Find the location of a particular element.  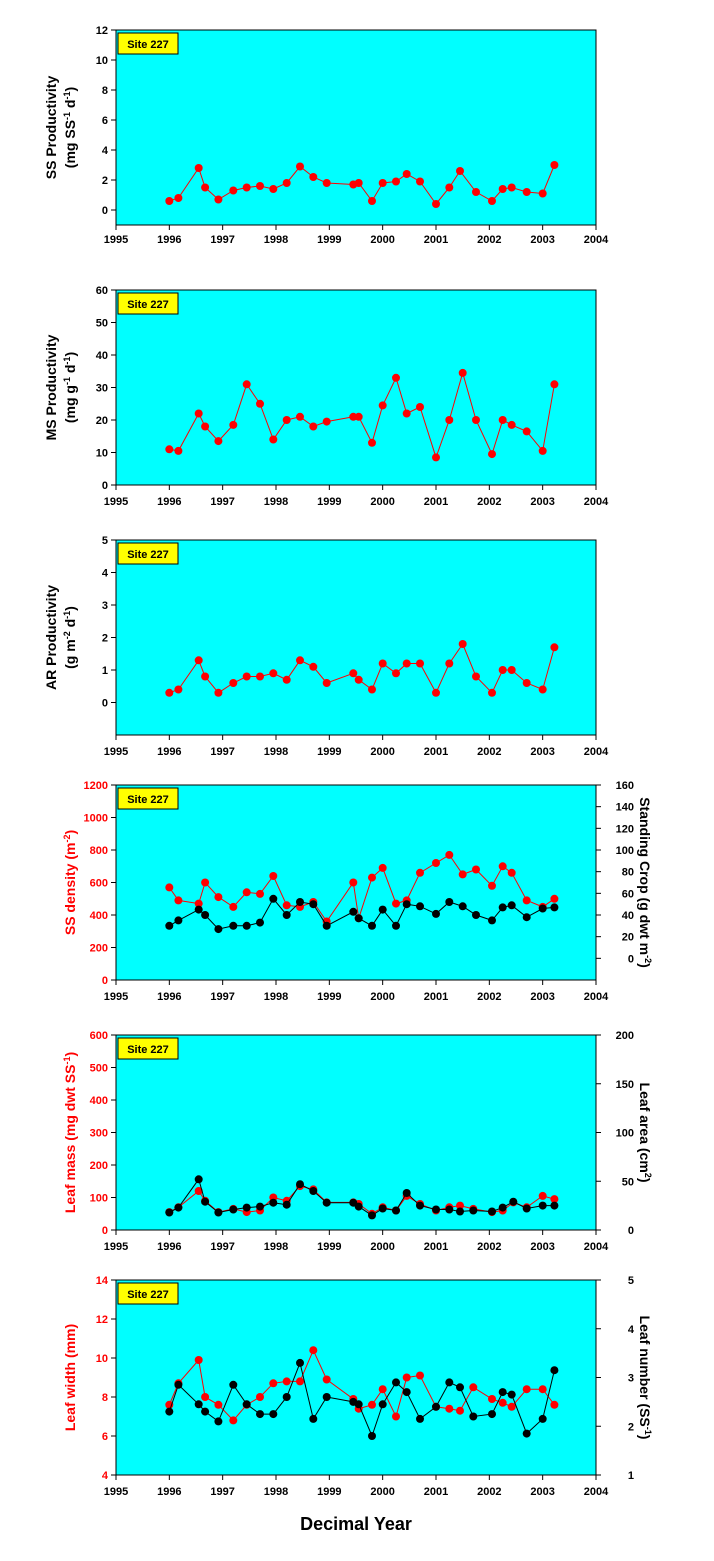

y-tick-label: 1200 is located at coordinates (96, 786).